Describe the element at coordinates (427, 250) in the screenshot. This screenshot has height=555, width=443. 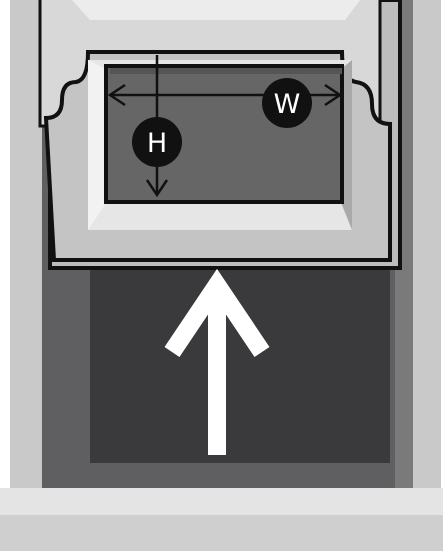
I see `frame-right-jamb` at that location.